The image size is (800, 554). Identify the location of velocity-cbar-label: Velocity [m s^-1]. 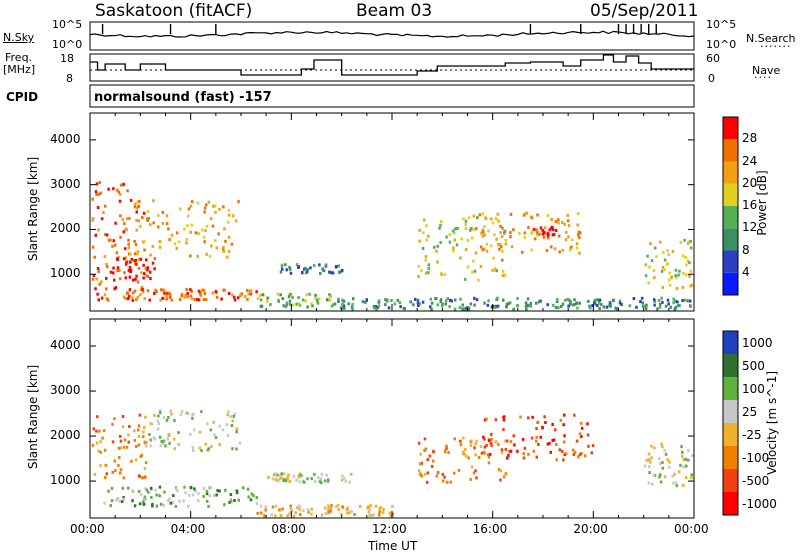
(772, 423).